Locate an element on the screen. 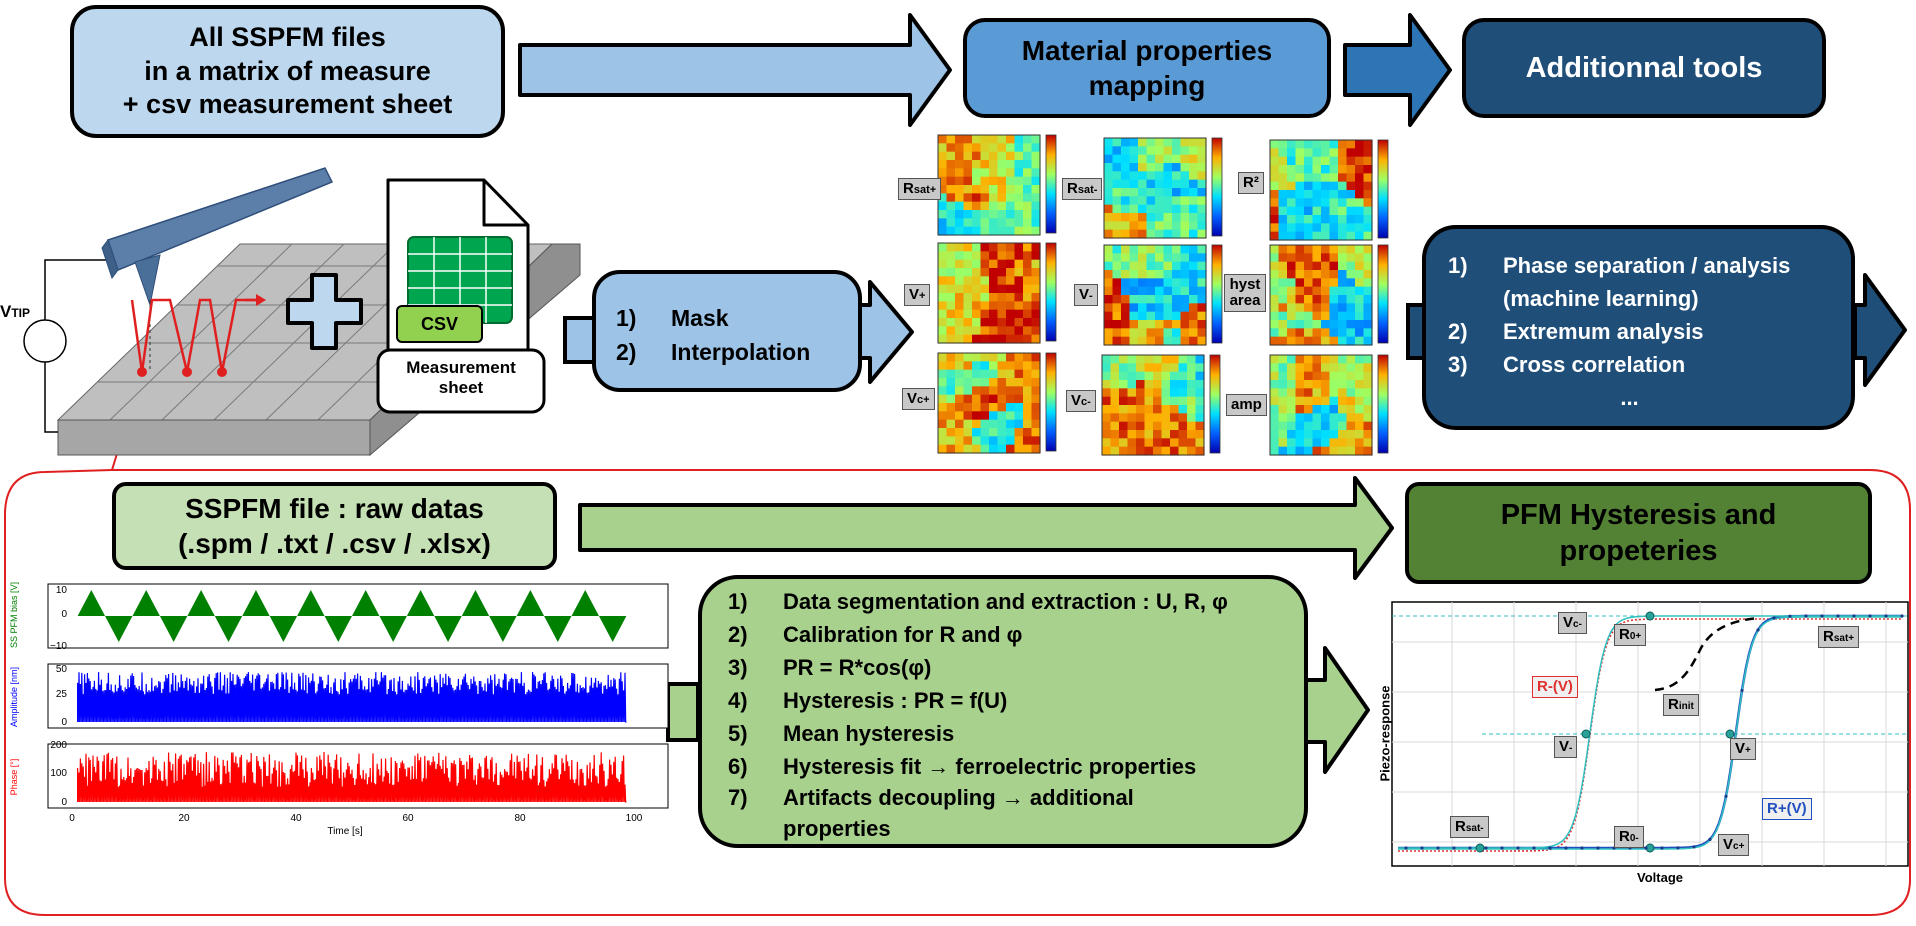 The image size is (1916, 926). arrow-setup-to-mask is located at coordinates (580, 340).